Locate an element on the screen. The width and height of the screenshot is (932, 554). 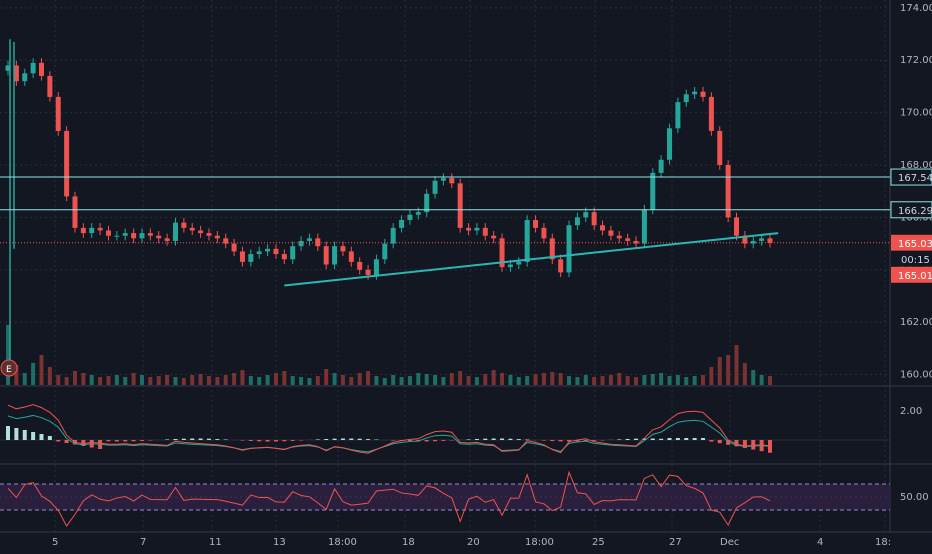
x-tick-label: 18: is located at coordinates (883, 542).